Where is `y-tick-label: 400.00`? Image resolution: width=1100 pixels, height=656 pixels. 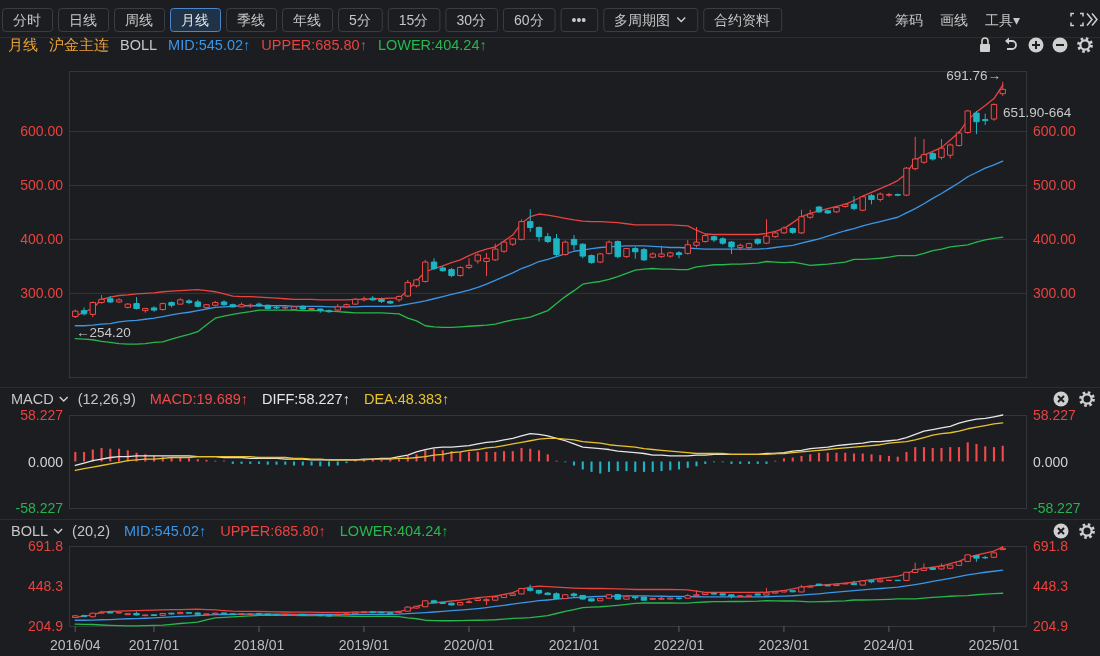
y-tick-label: 400.00 is located at coordinates (42, 239).